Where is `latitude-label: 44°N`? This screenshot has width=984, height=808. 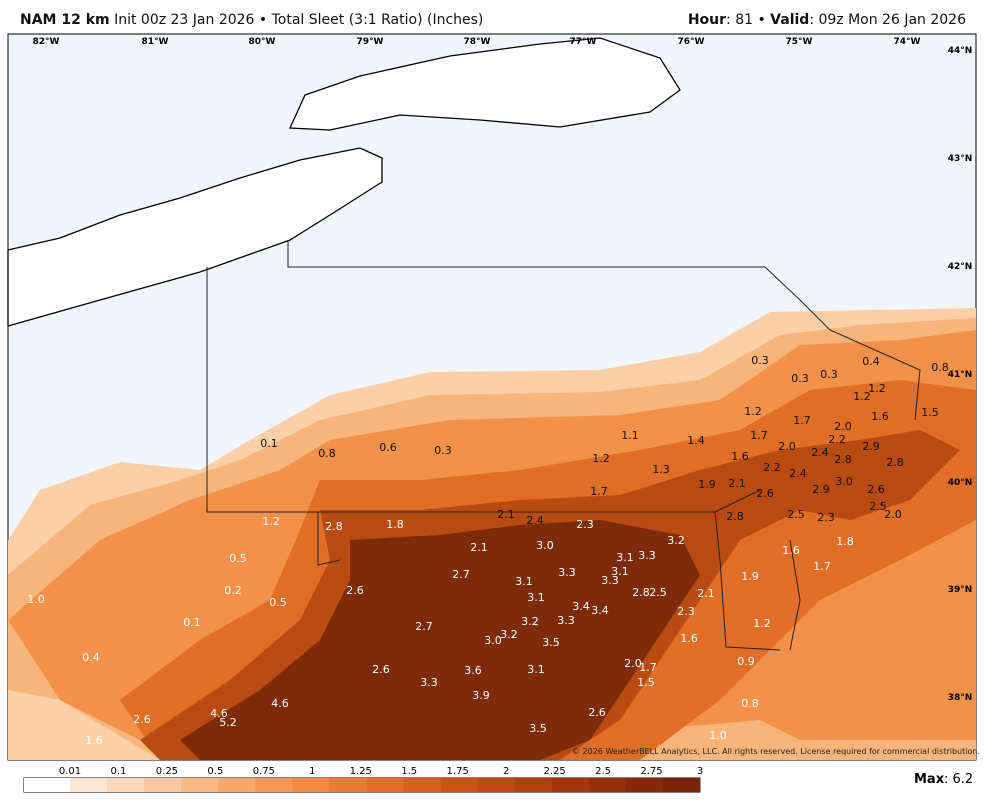 latitude-label: 44°N is located at coordinates (960, 51).